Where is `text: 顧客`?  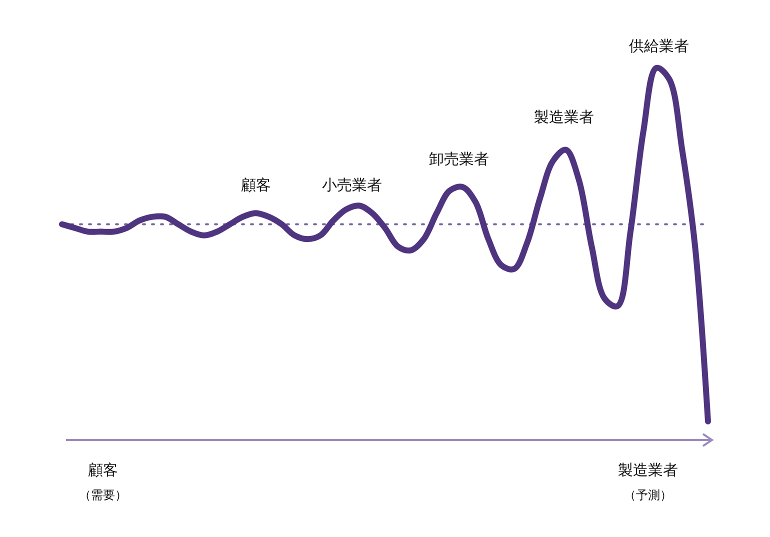
text: 顧客 is located at coordinates (103, 470).